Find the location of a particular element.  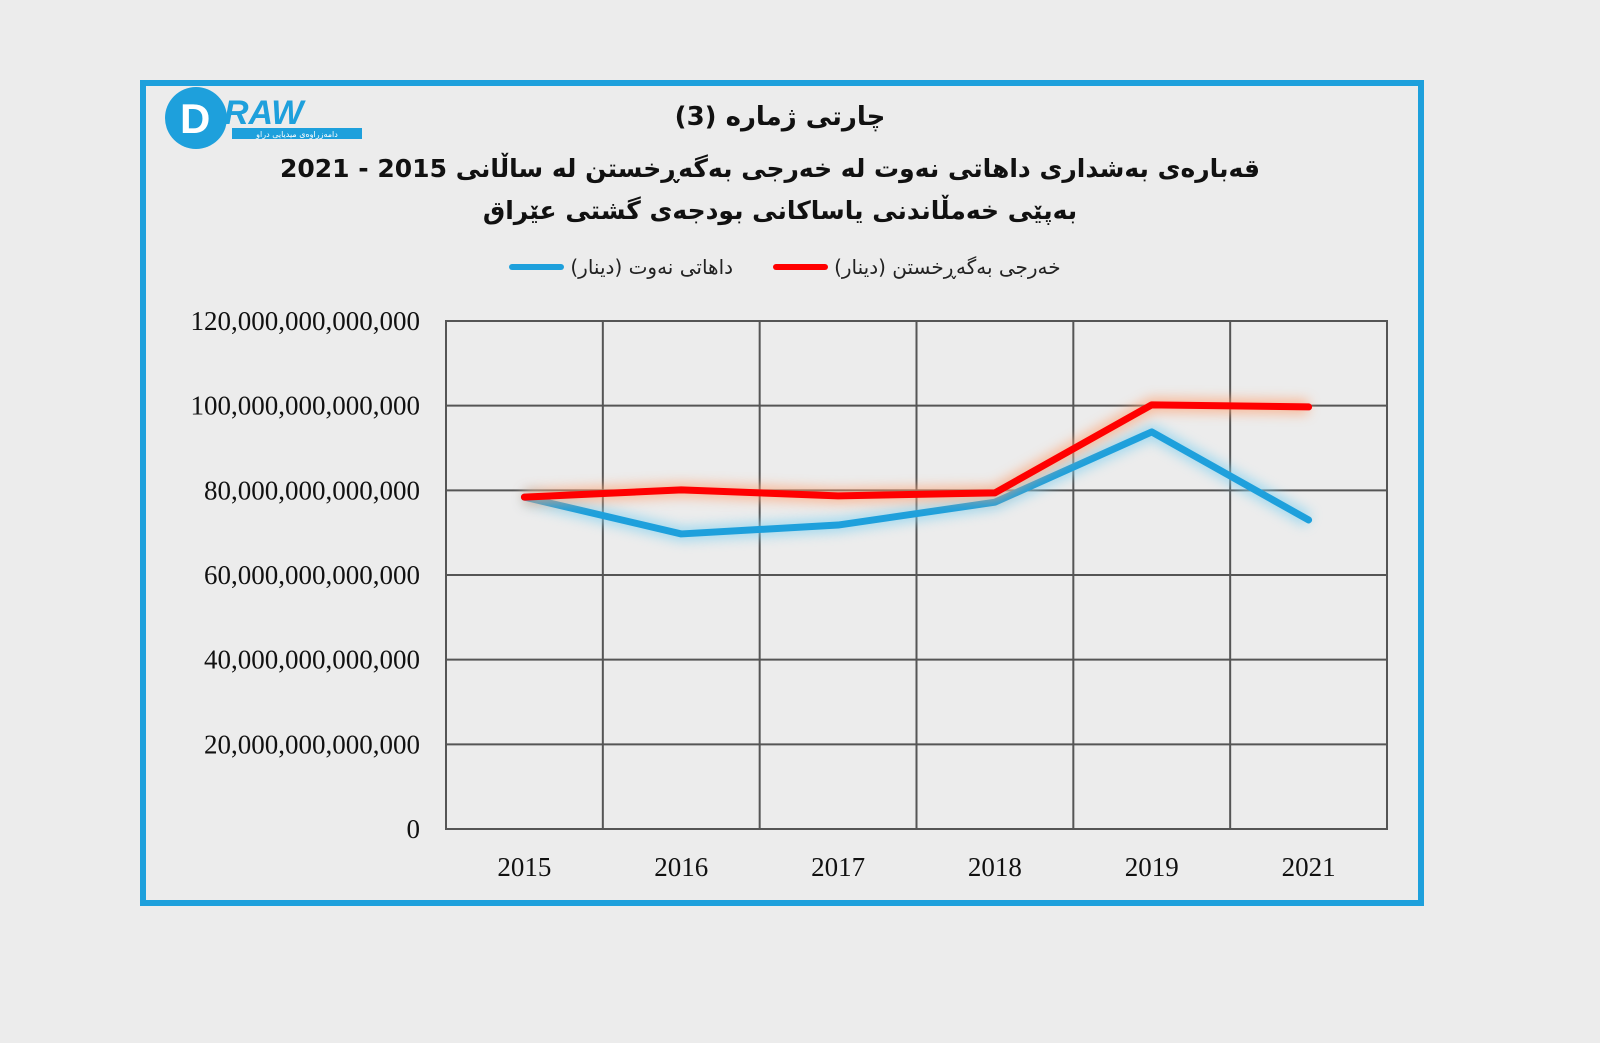

x-tick-label: 2017 is located at coordinates (838, 867).